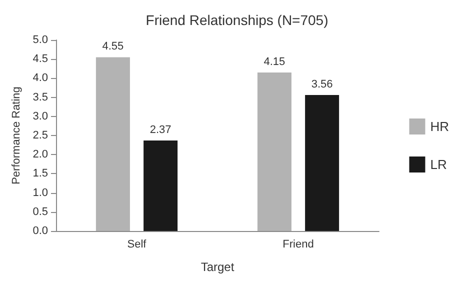 Image resolution: width=474 pixels, height=291 pixels. What do you see at coordinates (40, 136) in the screenshot?
I see `y-tick-label: 2.5` at bounding box center [40, 136].